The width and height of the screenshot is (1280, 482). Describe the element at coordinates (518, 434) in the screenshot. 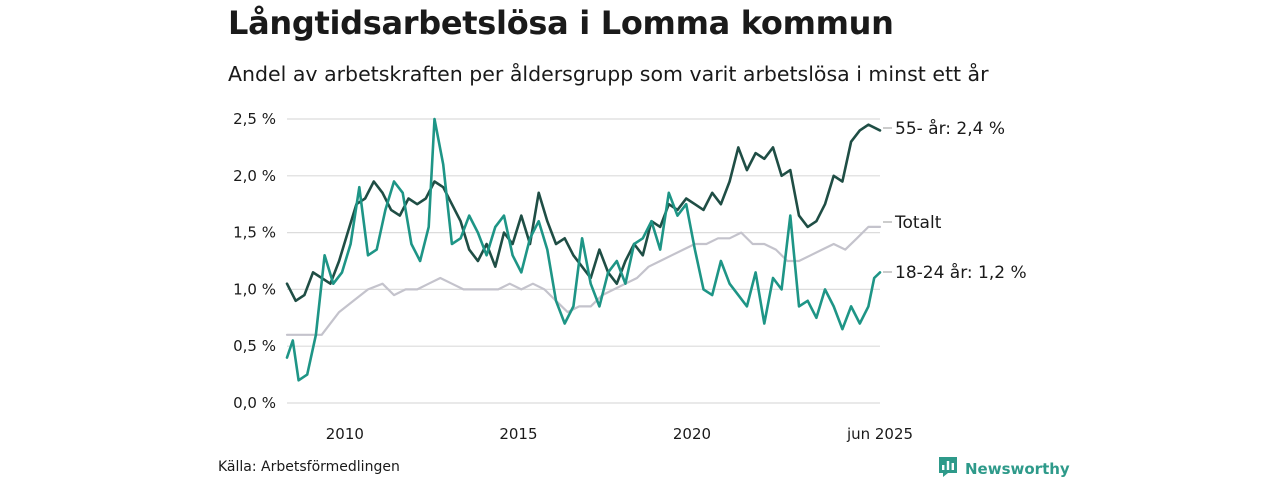

I see `x-tick-label: 2015` at that location.